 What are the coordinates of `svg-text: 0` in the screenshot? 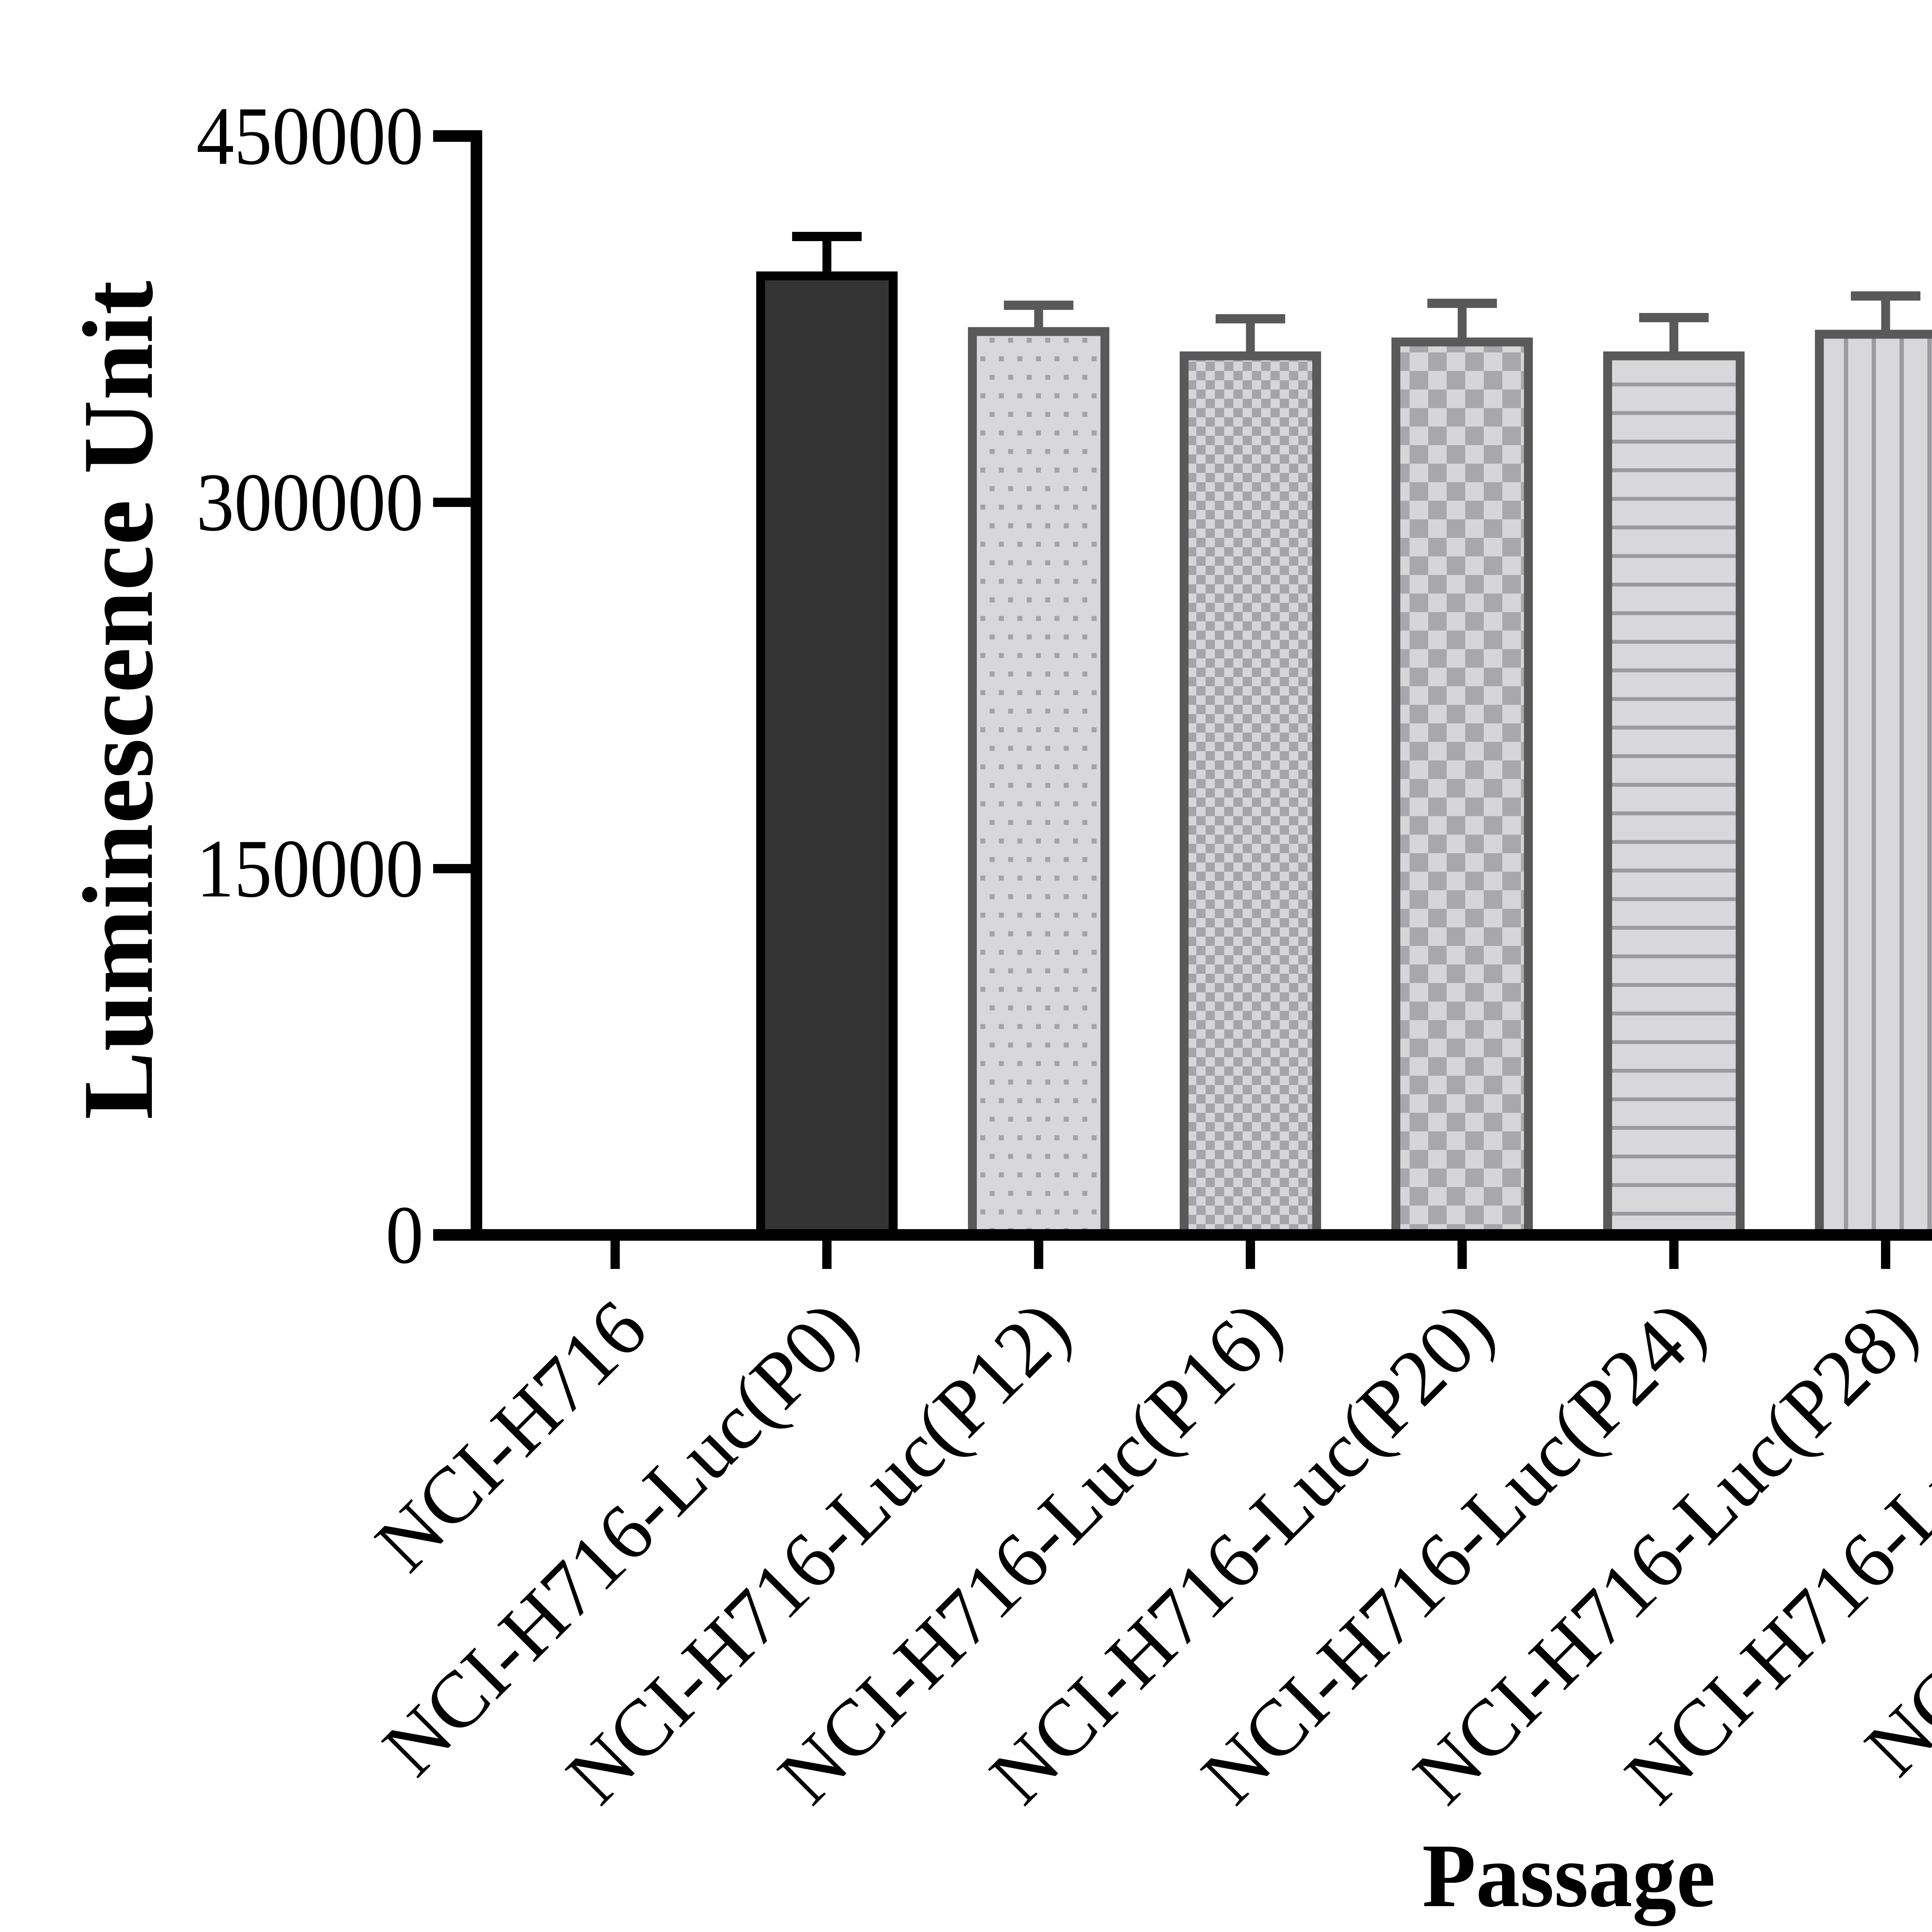 It's located at (404, 1235).